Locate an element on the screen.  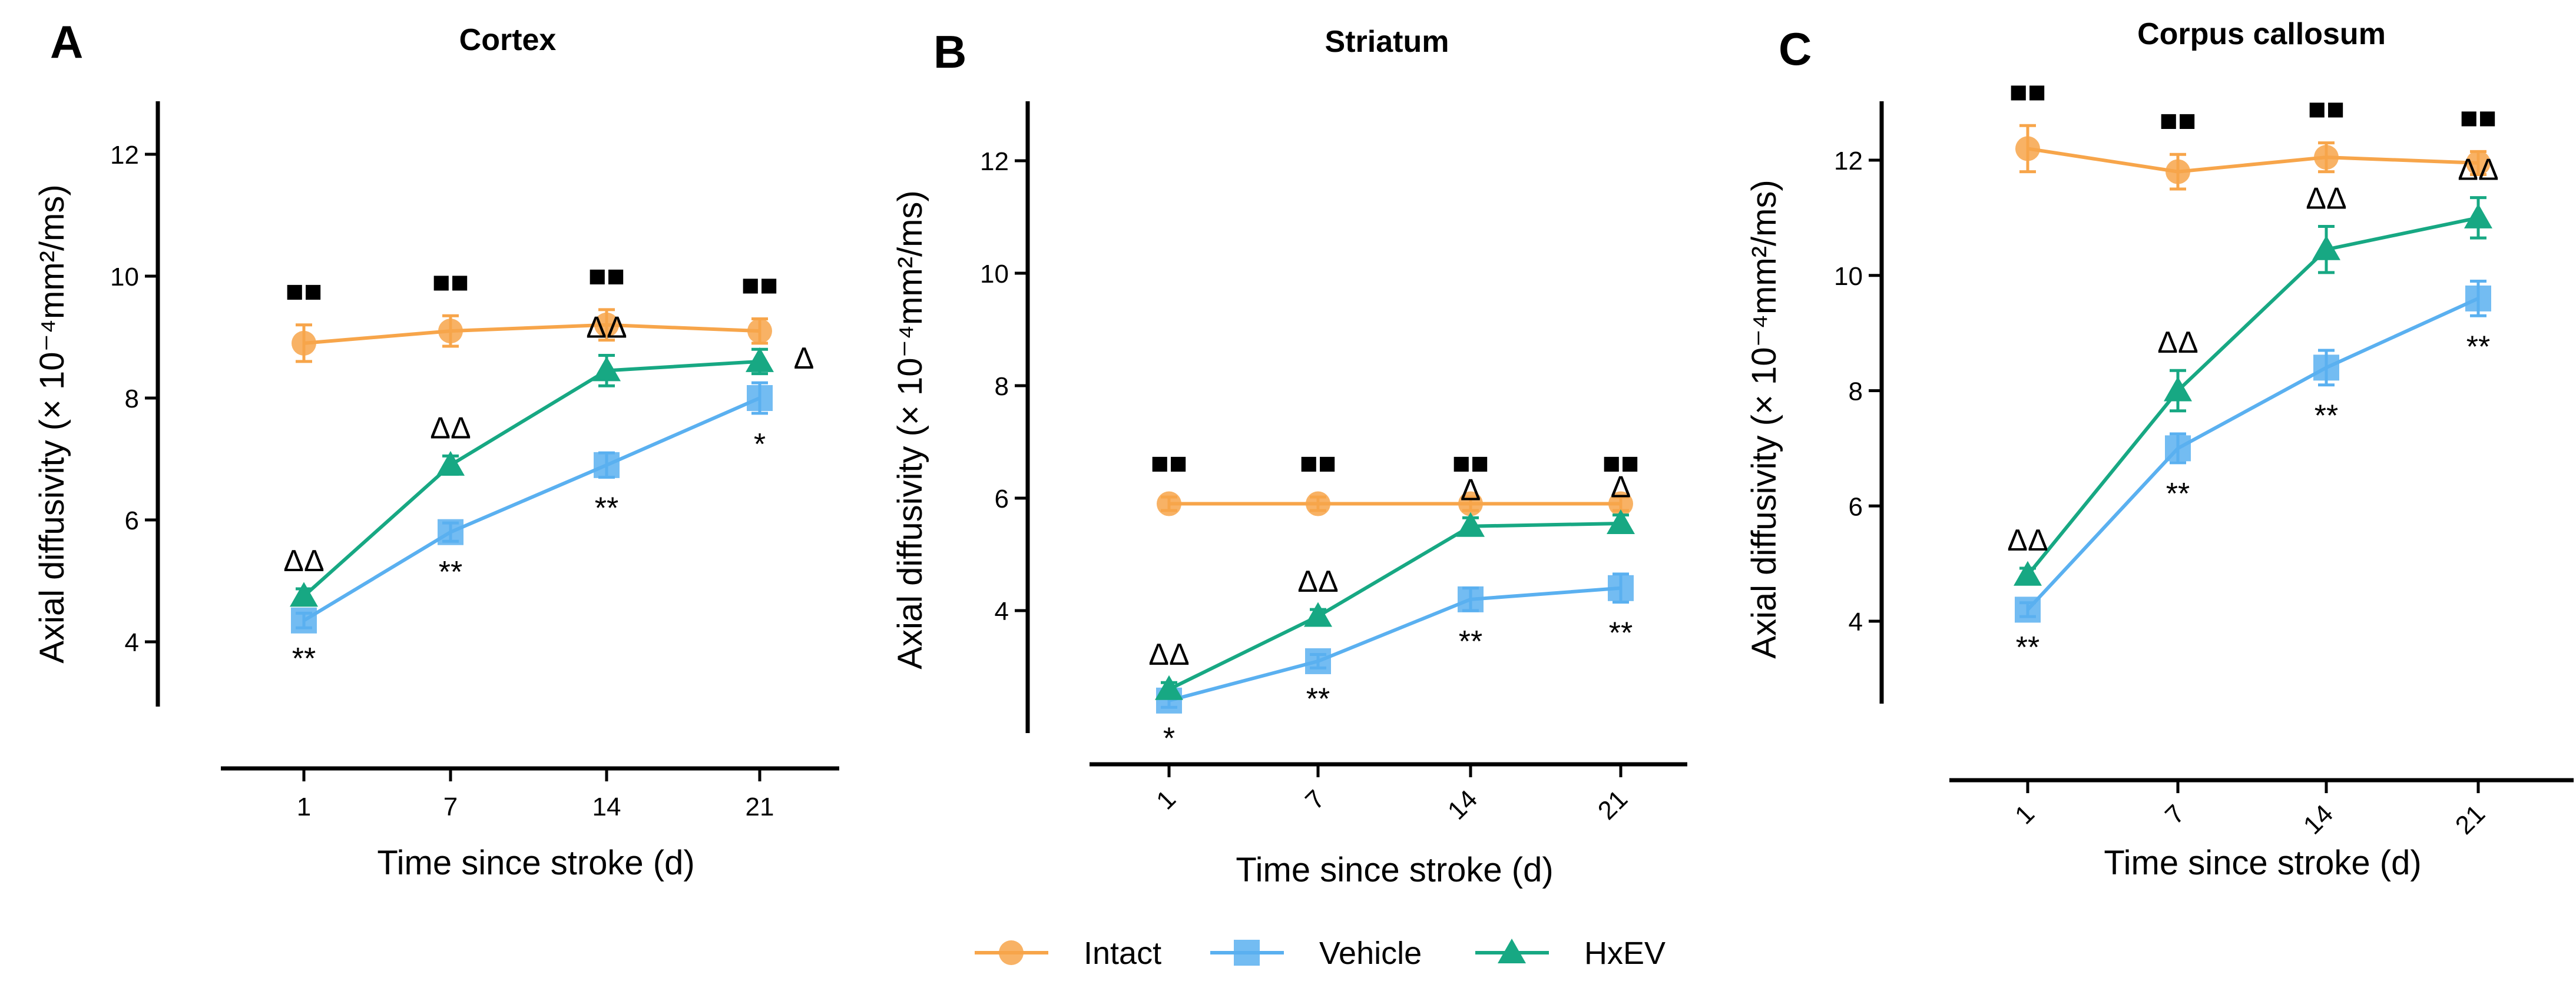
legend-label-hxev: HxEV is located at coordinates (1625, 953).